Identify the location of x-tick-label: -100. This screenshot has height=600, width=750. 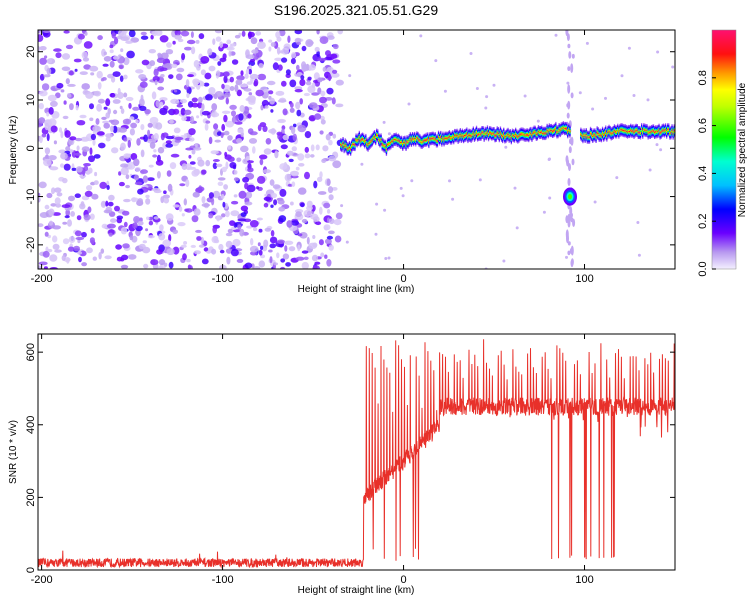
(223, 580).